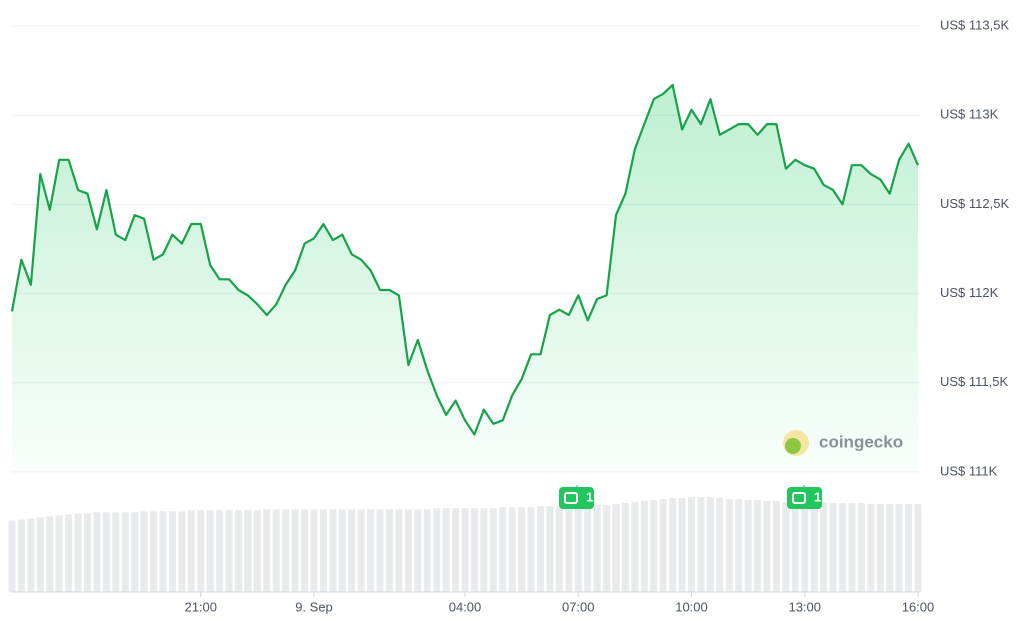 Image resolution: width=1030 pixels, height=627 pixels. Describe the element at coordinates (918, 606) in the screenshot. I see `x-tick-label: 16:00` at that location.